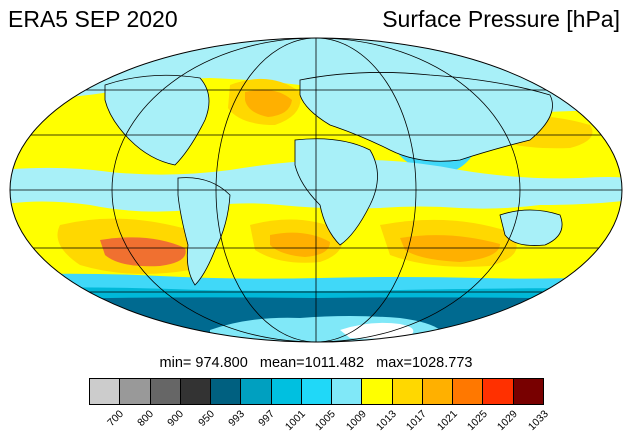 The width and height of the screenshot is (632, 443). Describe the element at coordinates (115, 418) in the screenshot. I see `colorbar-tick-label: 700` at that location.